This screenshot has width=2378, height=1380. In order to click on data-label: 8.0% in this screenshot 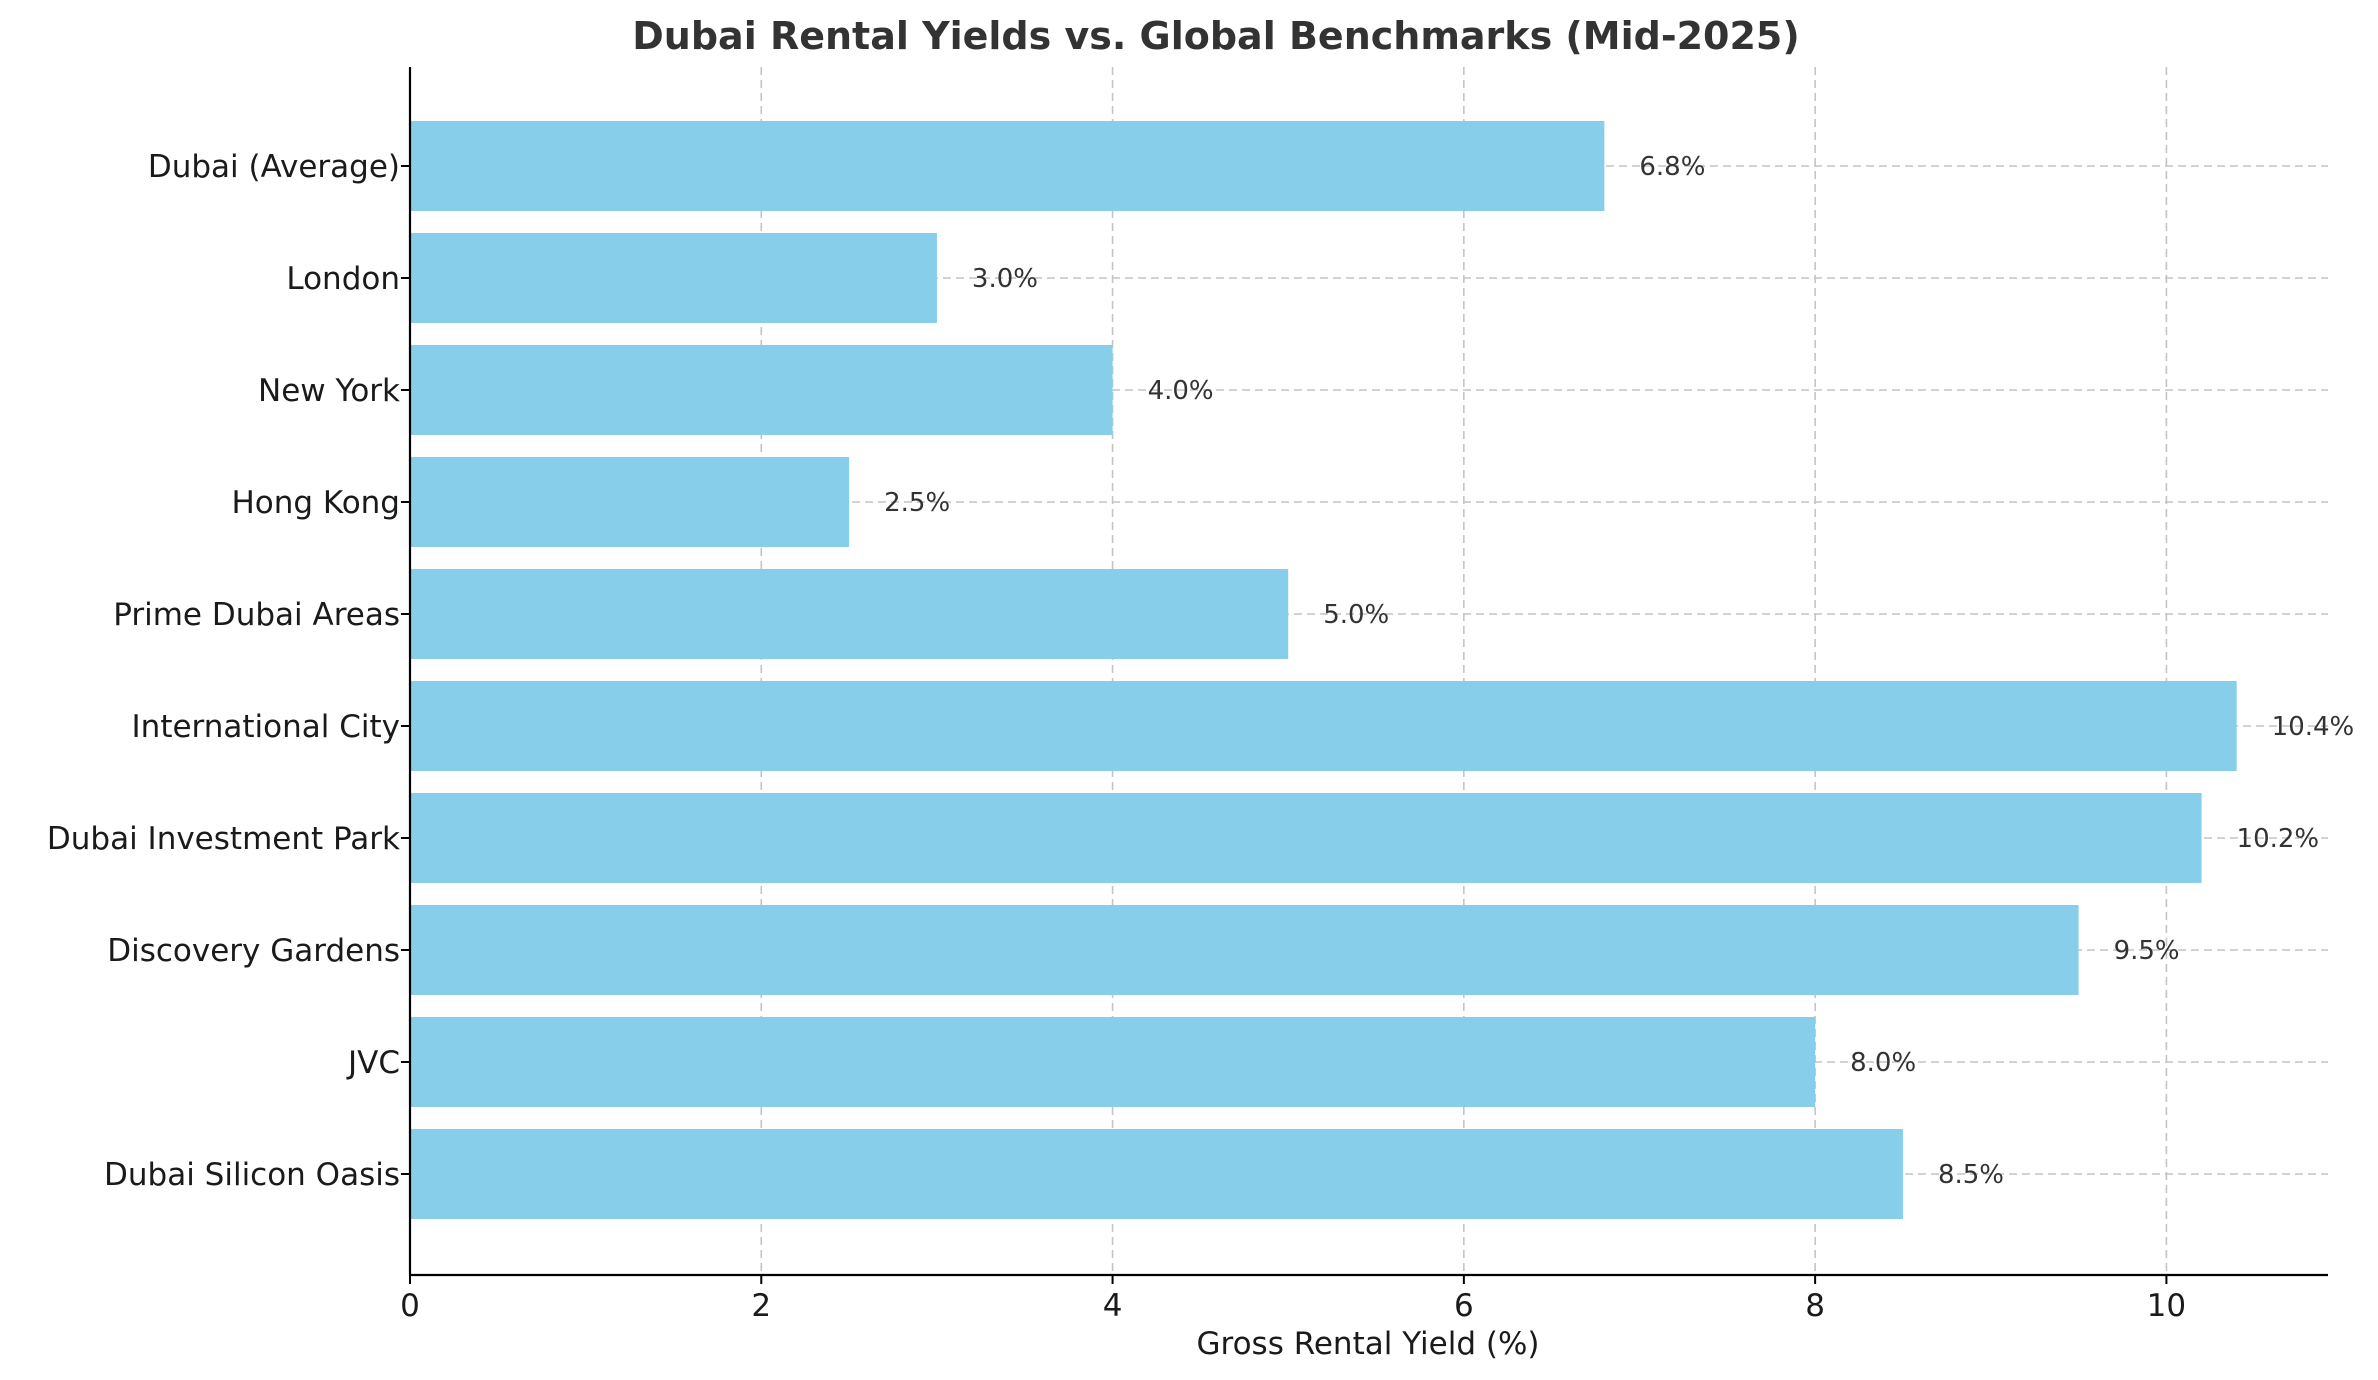, I will do `click(1883, 1063)`.